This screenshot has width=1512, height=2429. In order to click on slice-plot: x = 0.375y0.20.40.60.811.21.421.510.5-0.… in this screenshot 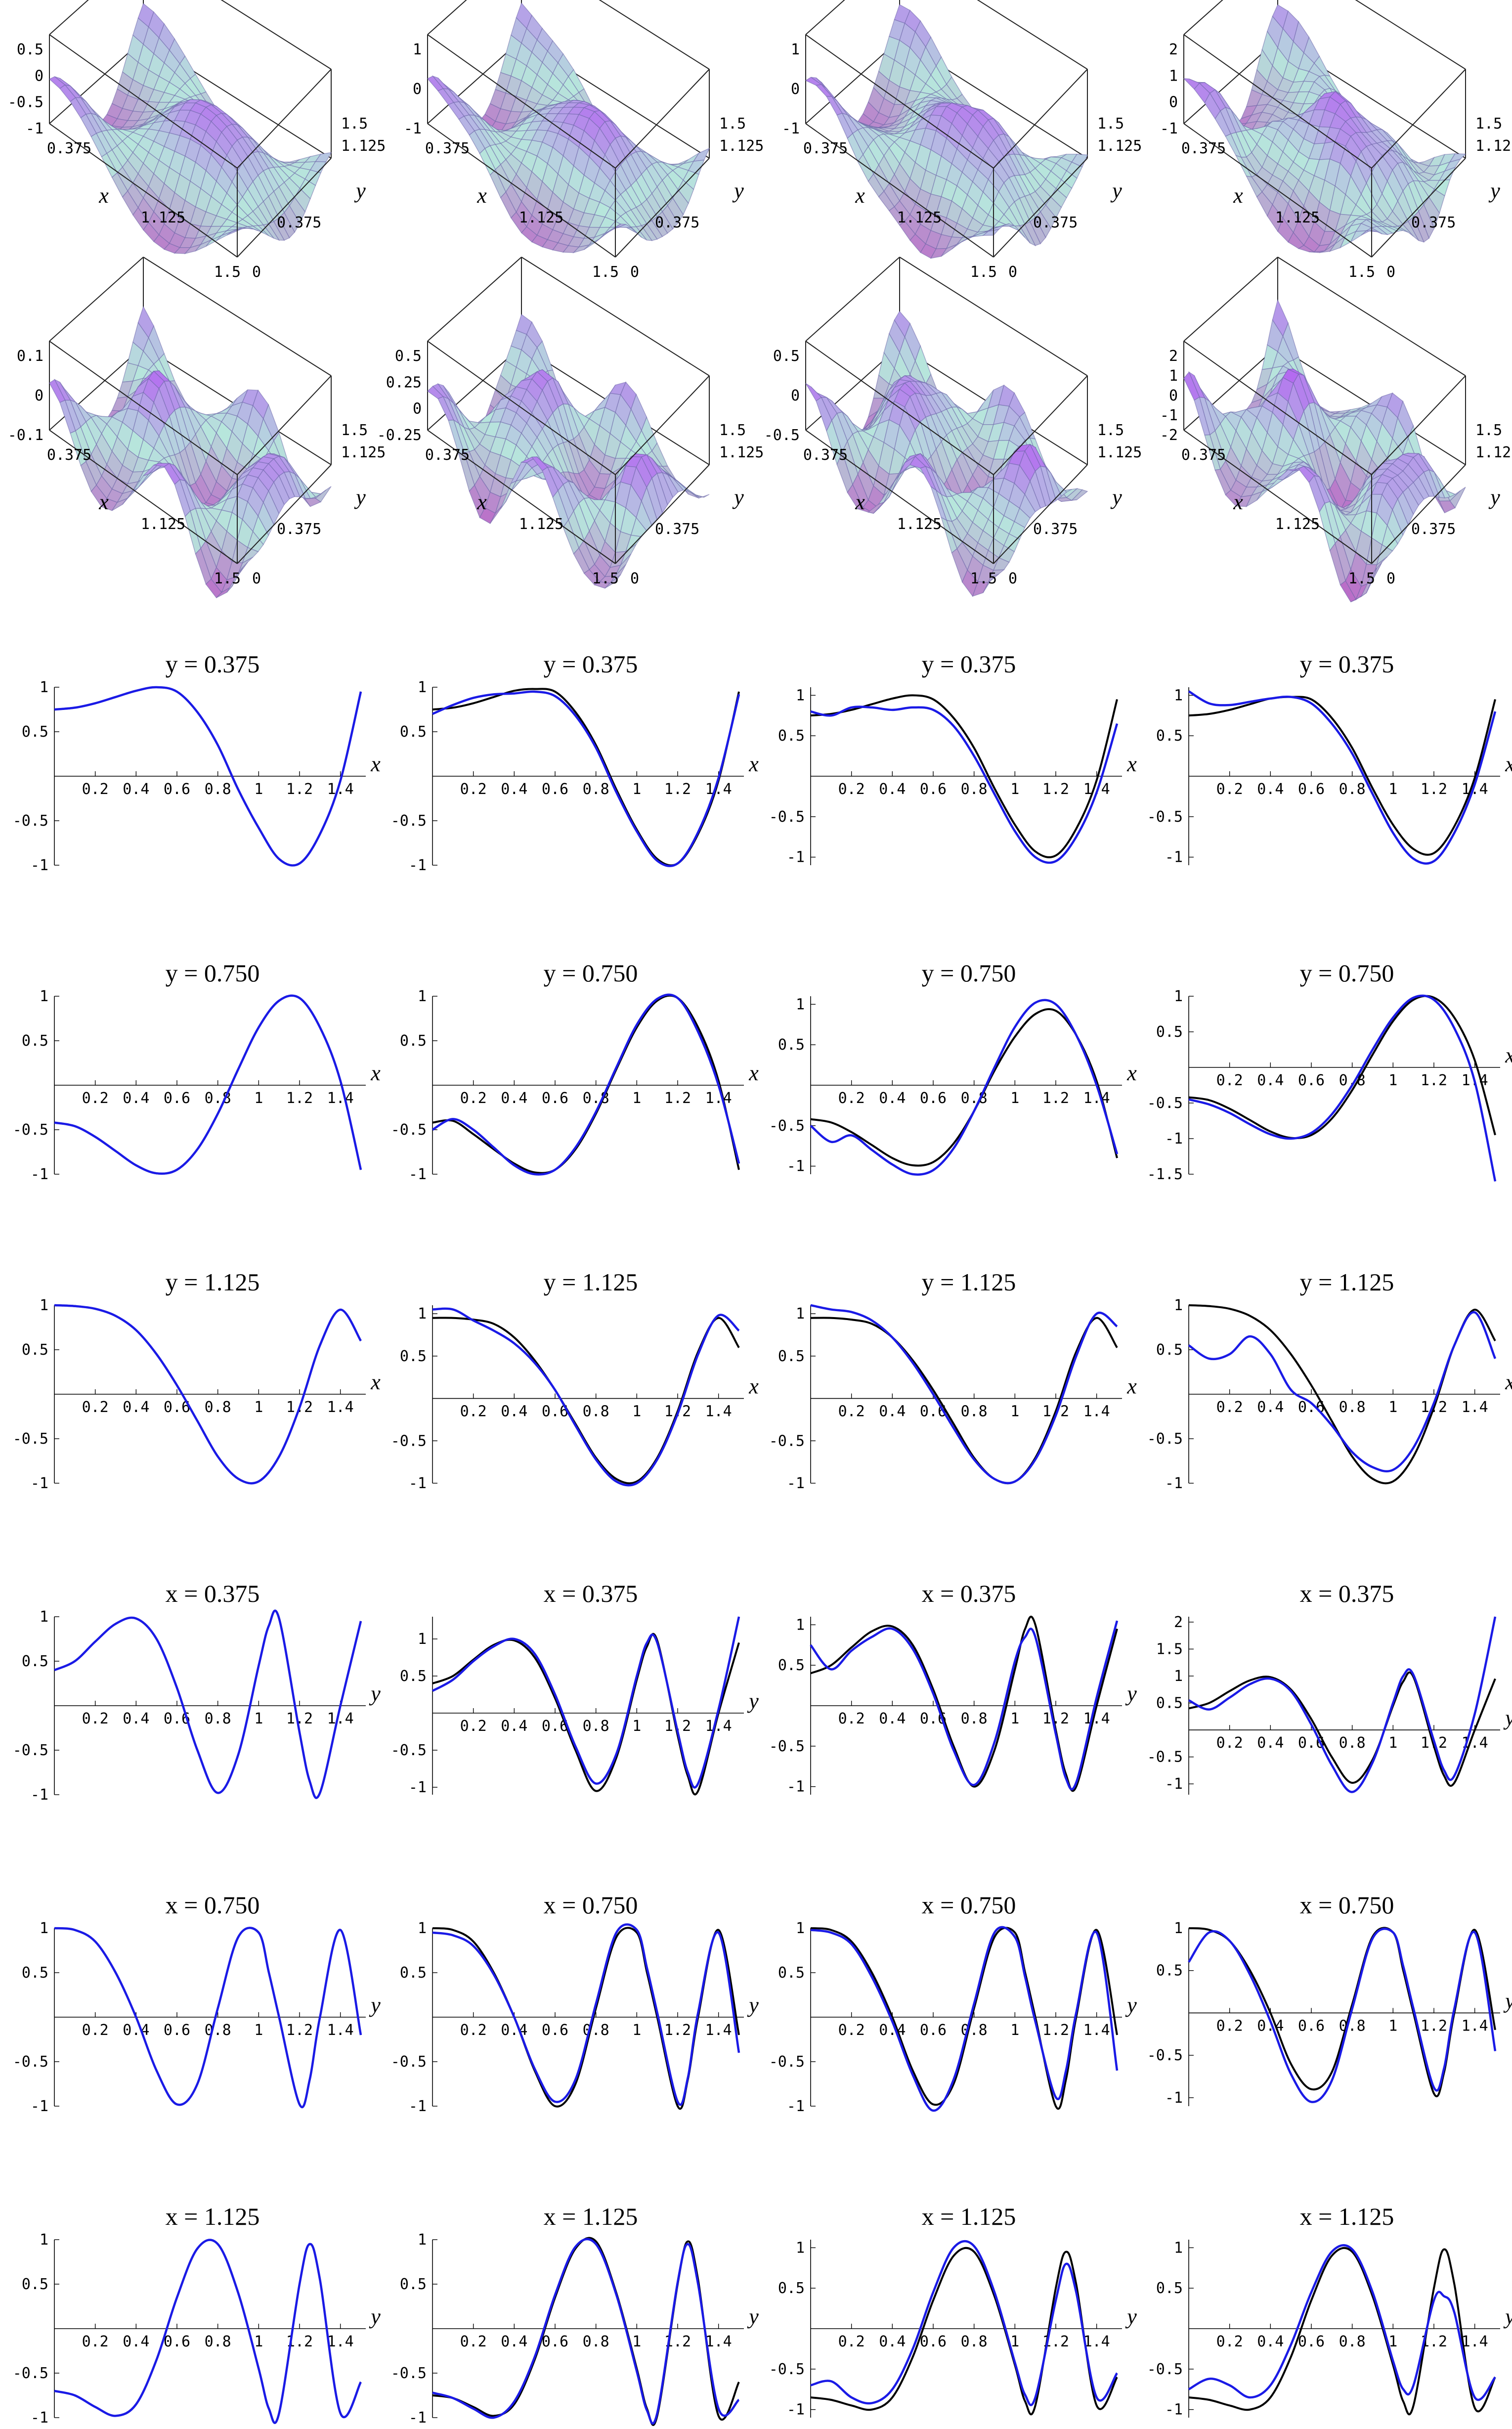, I will do `click(1329, 1688)`.